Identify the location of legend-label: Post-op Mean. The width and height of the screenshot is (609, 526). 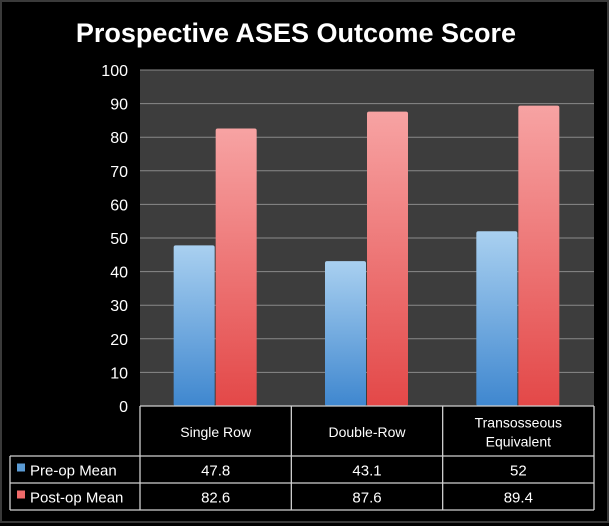
(76, 498).